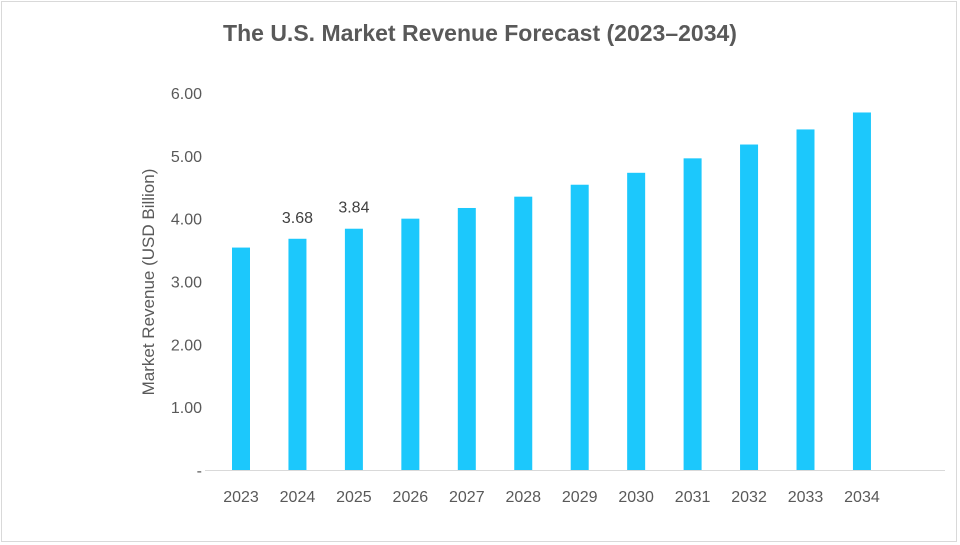 The width and height of the screenshot is (960, 545). Describe the element at coordinates (862, 497) in the screenshot. I see `x-tick-label: 2034` at that location.